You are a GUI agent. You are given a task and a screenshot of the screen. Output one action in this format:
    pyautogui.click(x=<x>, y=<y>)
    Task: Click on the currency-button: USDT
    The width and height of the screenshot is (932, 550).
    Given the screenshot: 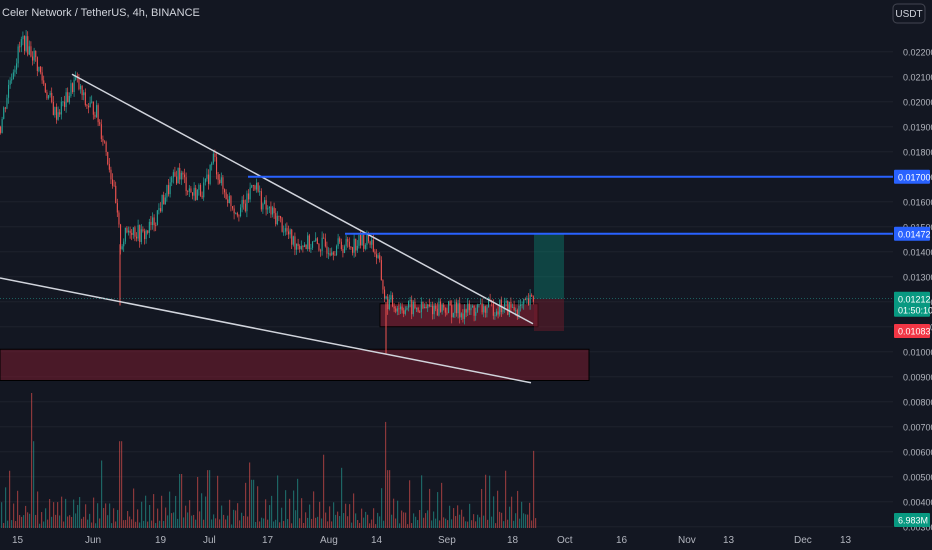 What is the action you would take?
    pyautogui.click(x=909, y=13)
    